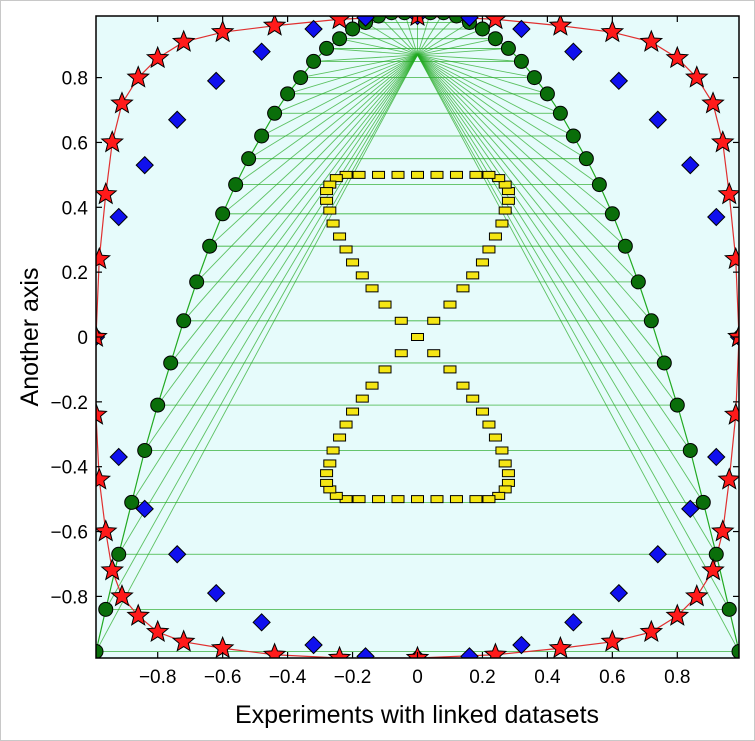 Image resolution: width=755 pixels, height=741 pixels. I want to click on x-tick-label: 0.2, so click(482, 677).